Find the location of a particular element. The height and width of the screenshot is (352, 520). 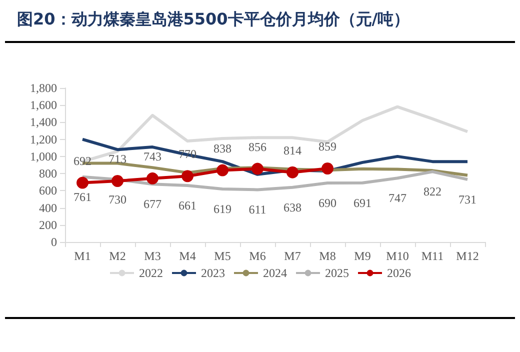

x-tick-label: M4 is located at coordinates (187, 256).